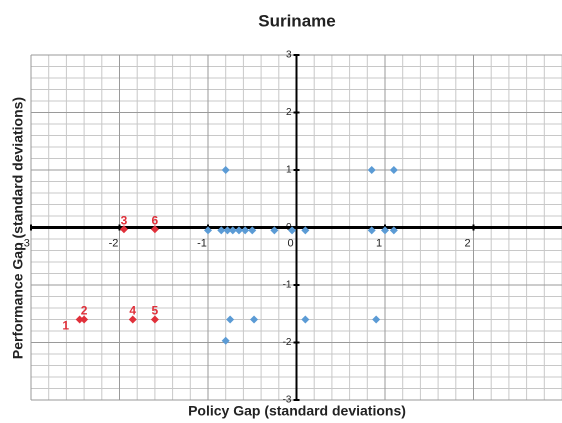  Describe the element at coordinates (84, 311) in the screenshot. I see `point-label: 2` at that location.